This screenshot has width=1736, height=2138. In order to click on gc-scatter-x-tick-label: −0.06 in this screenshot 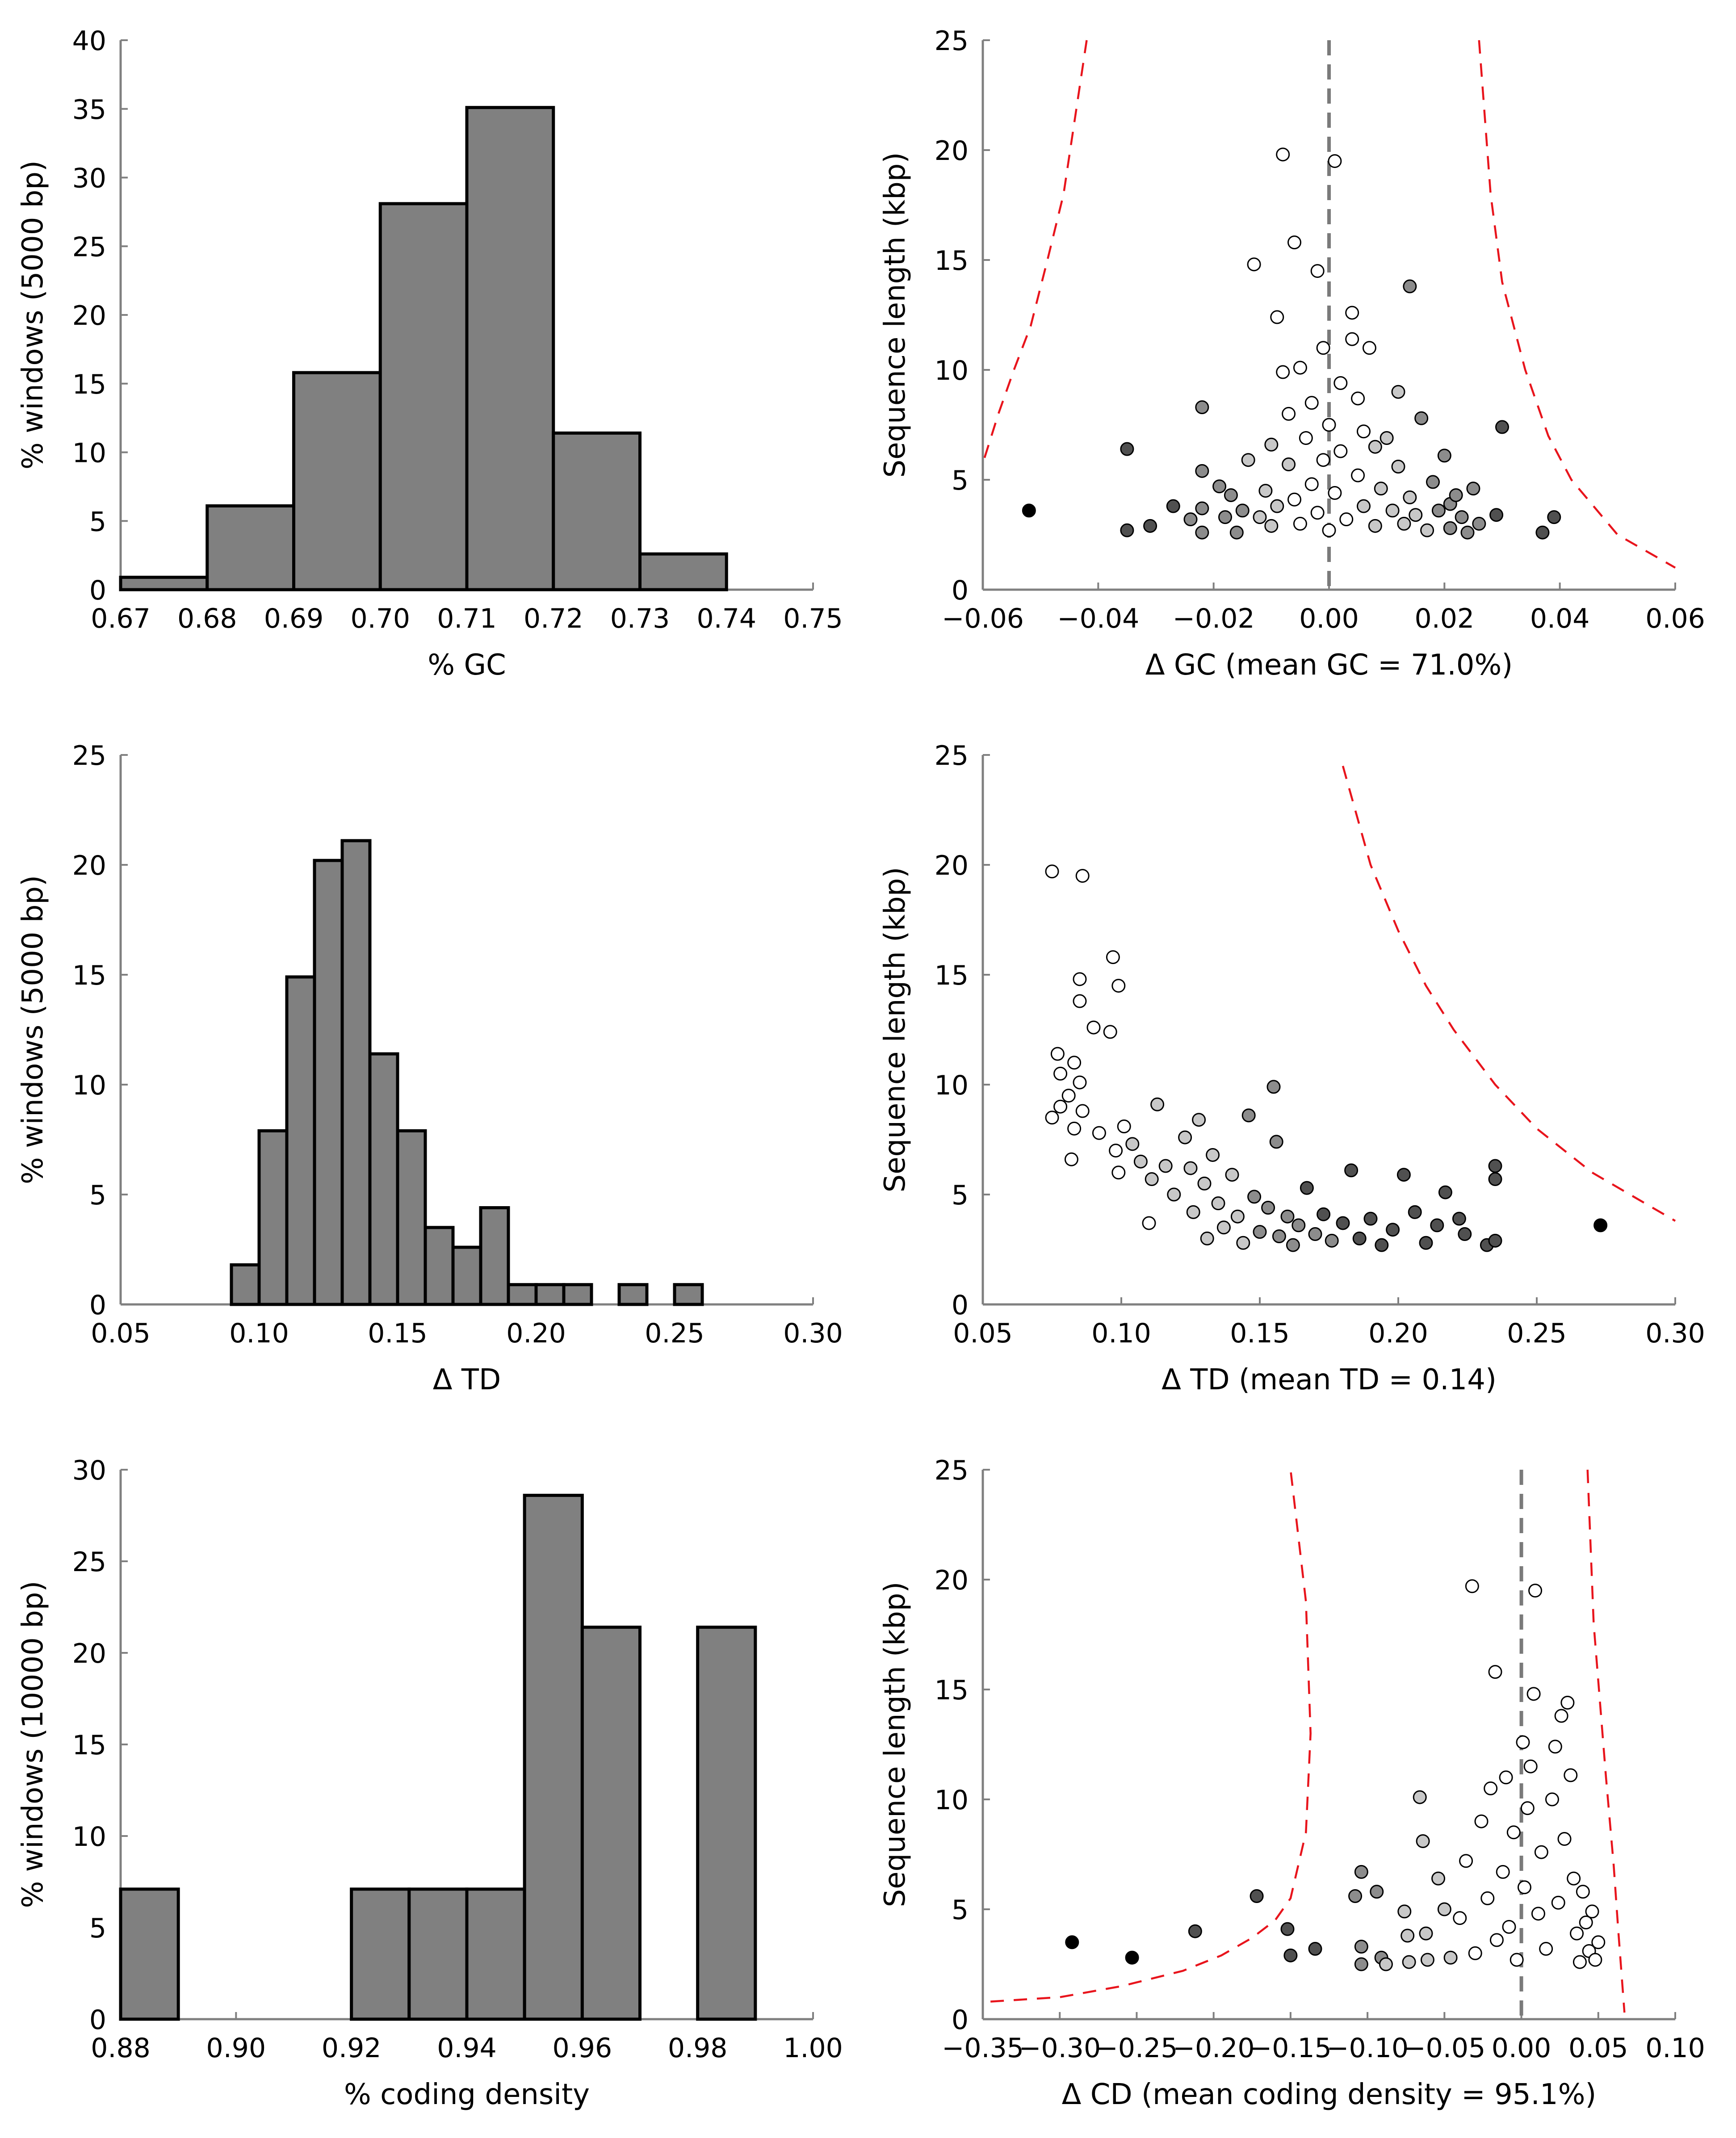, I will do `click(983, 619)`.